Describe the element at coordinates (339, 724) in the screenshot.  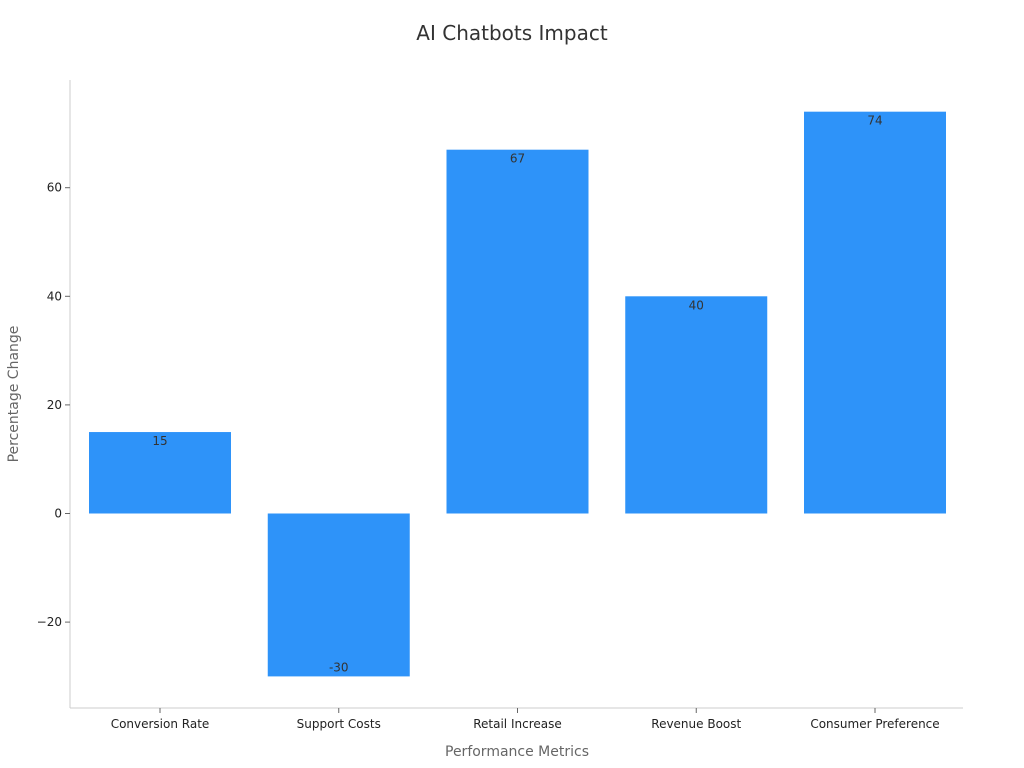
I see `x-tick-label: Support Costs` at that location.